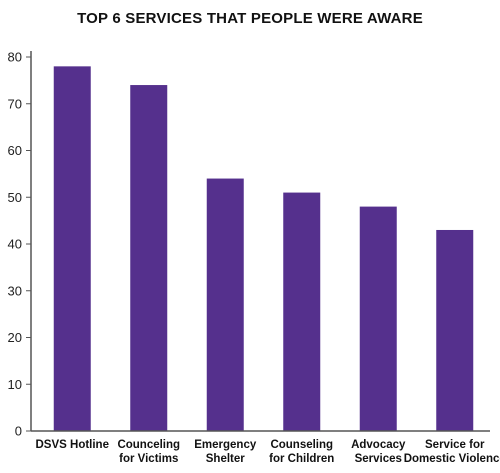 The height and width of the screenshot is (473, 500). Describe the element at coordinates (452, 452) in the screenshot. I see `x-category-label: Service for Domestic Violence` at that location.